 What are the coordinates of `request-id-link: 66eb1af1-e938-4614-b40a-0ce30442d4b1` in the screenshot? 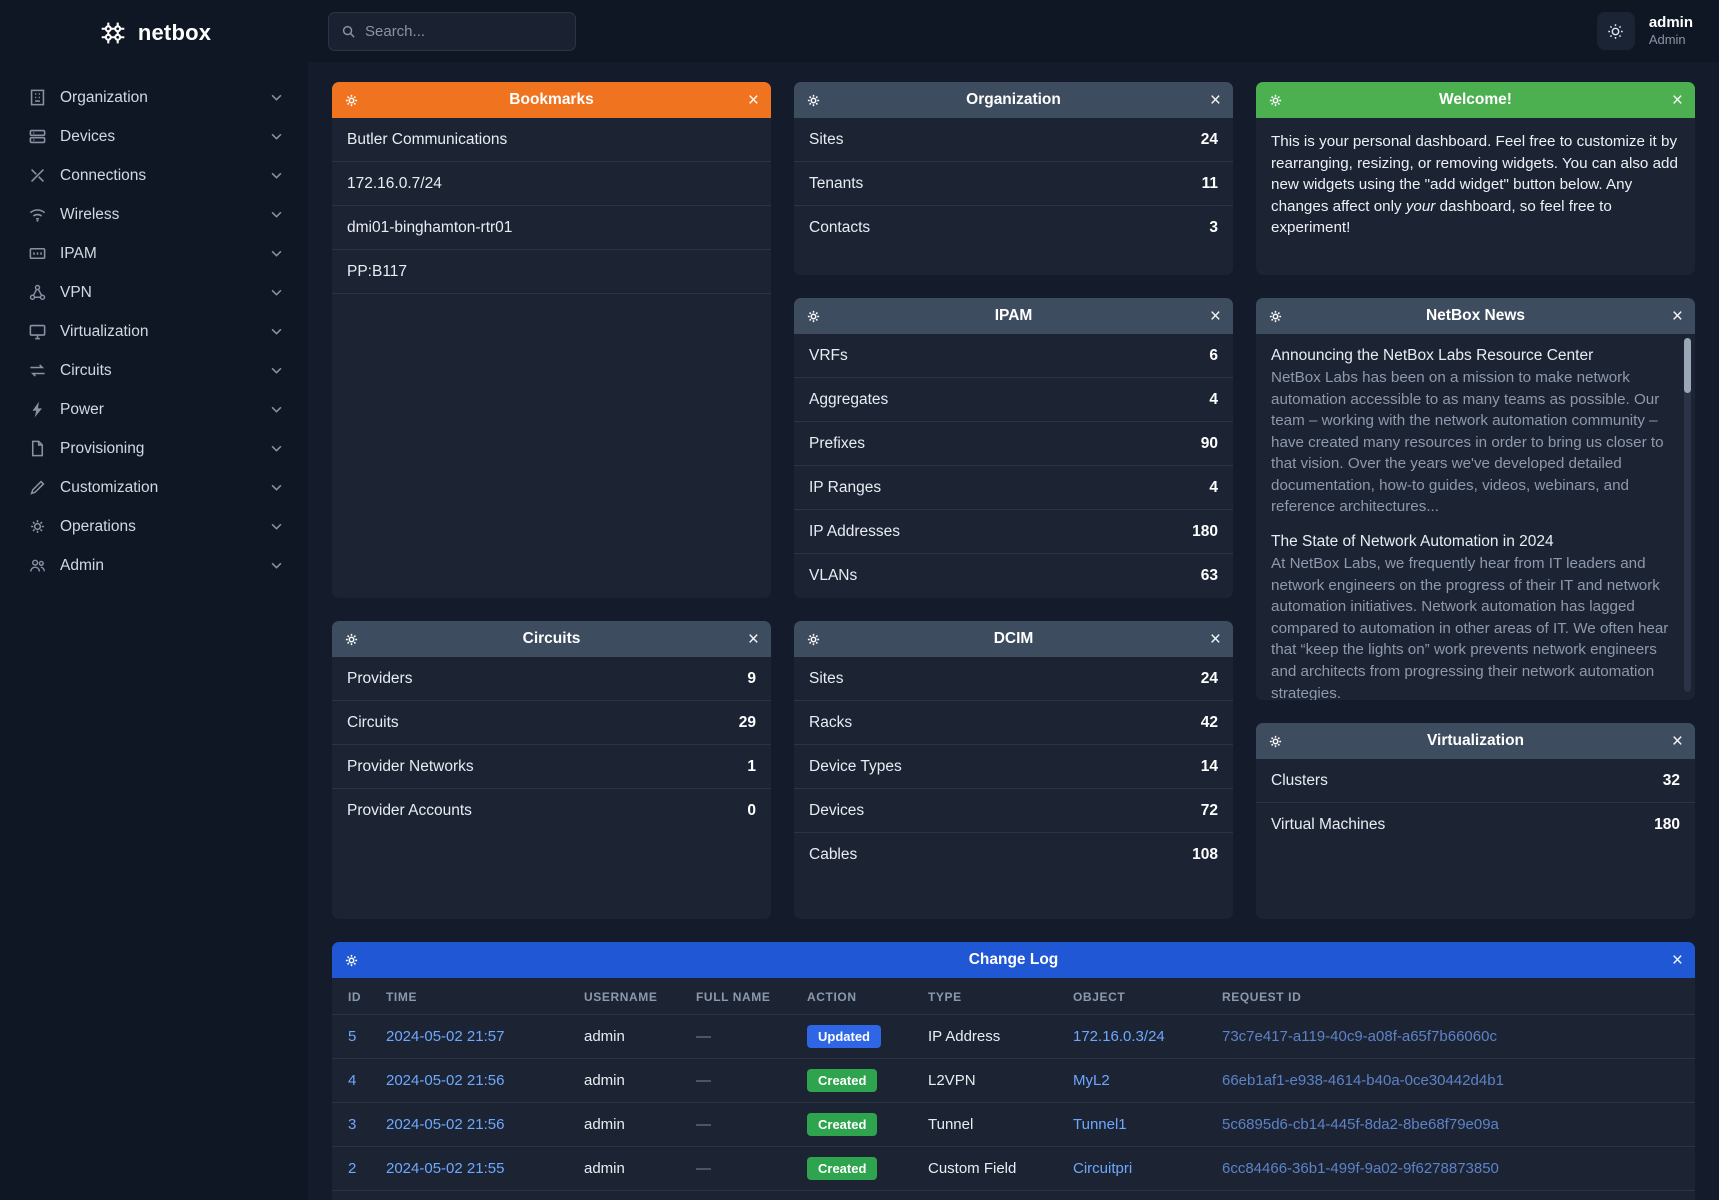 It's located at (1363, 1080).